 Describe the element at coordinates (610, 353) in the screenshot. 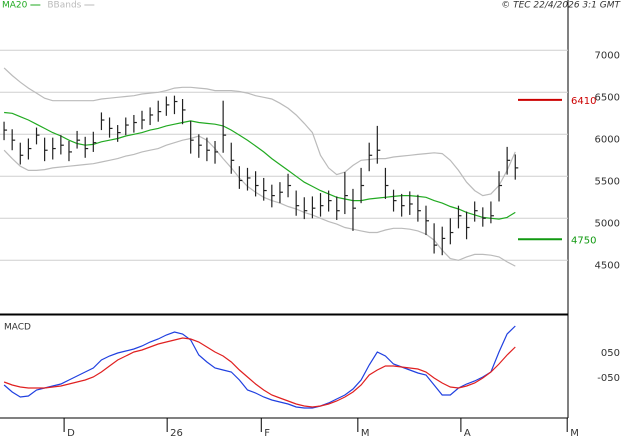

I see `y-tick-label: 050` at that location.